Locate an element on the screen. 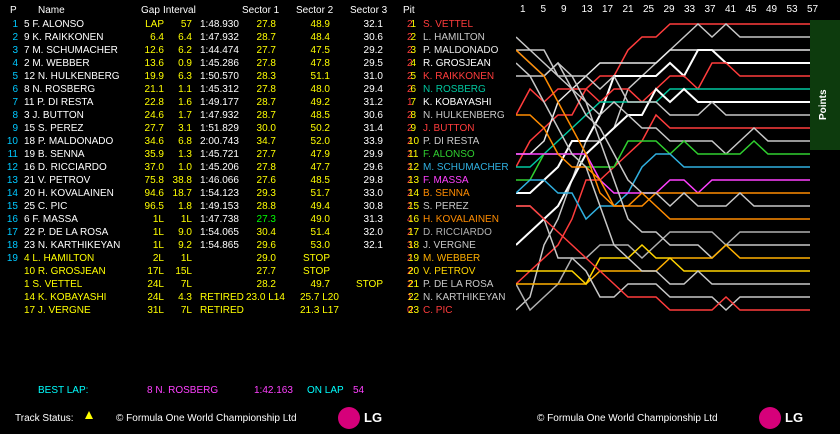  interval: 38.8 is located at coordinates (182, 180).